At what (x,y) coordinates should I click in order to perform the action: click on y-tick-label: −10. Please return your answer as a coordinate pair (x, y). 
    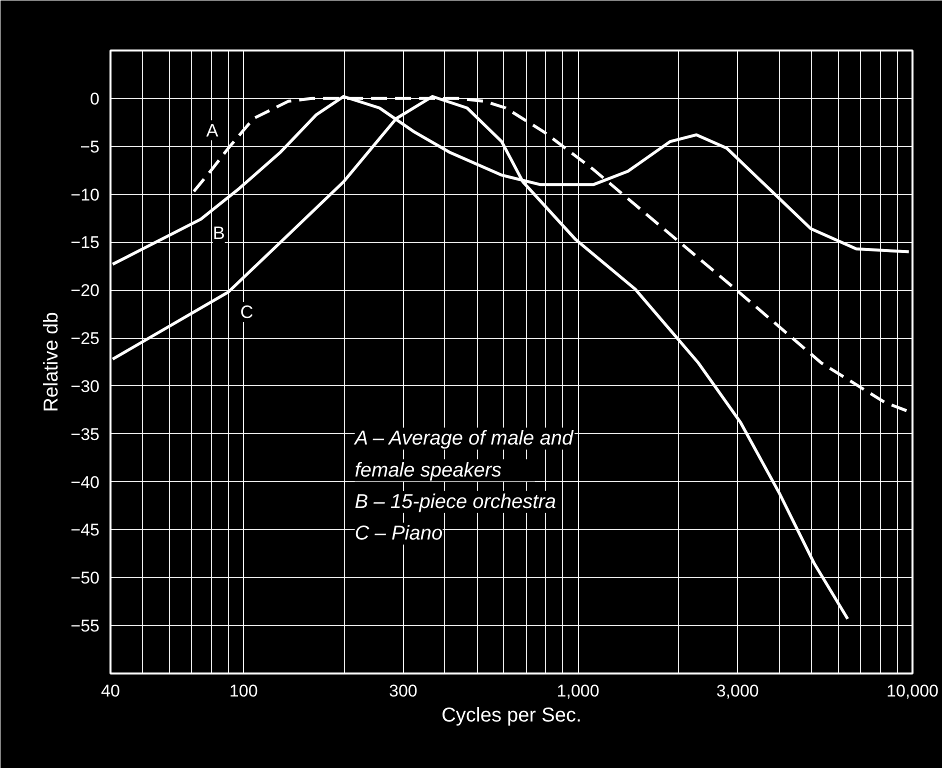
    Looking at the image, I should click on (85, 194).